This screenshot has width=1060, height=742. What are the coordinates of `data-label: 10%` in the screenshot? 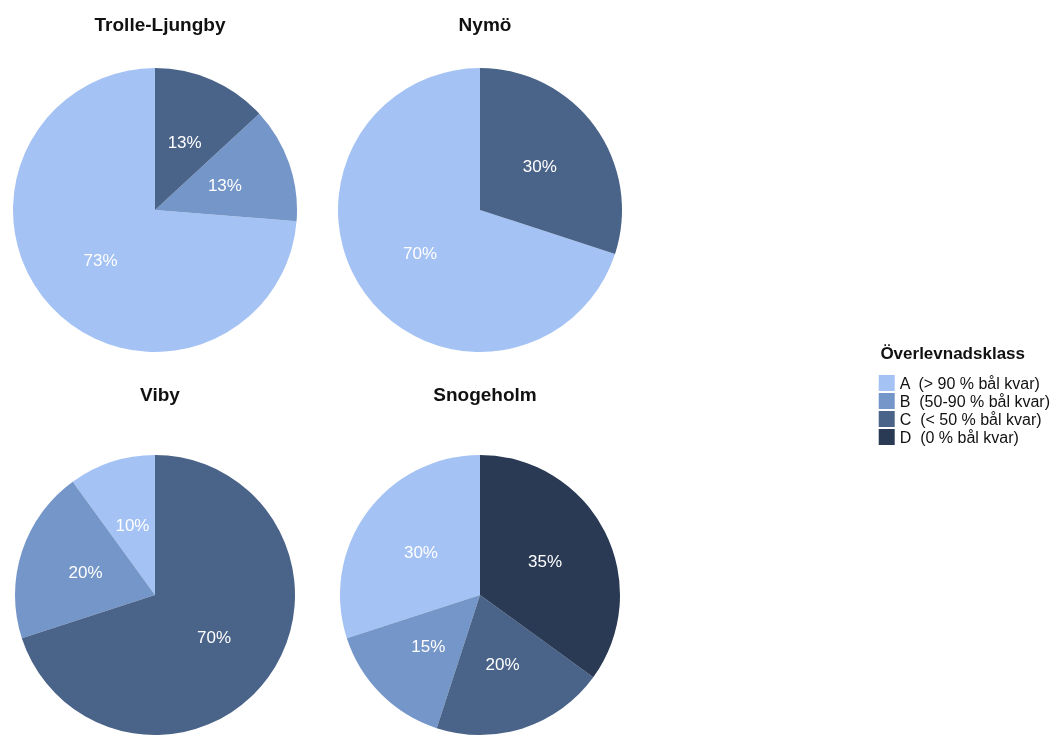 It's located at (132, 526).